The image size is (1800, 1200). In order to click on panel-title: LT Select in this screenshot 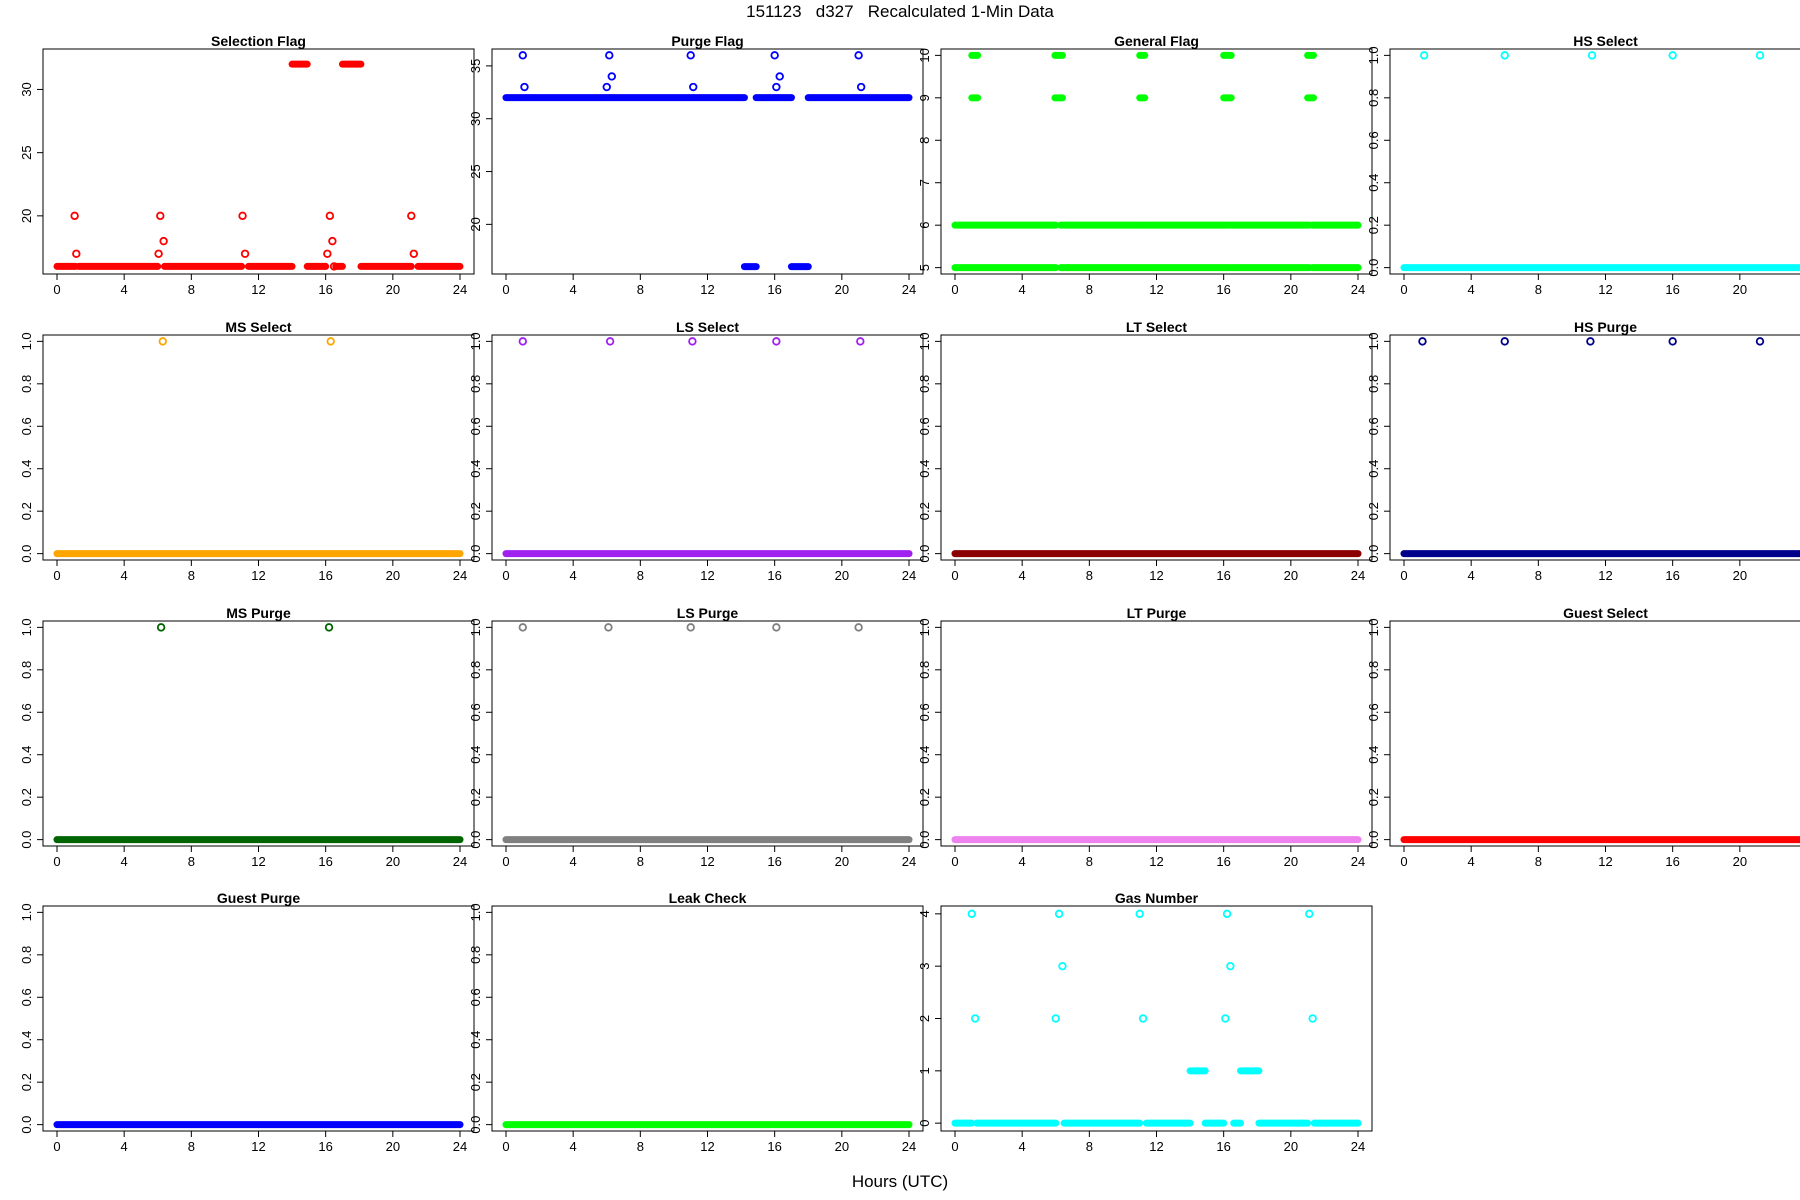, I will do `click(1157, 327)`.